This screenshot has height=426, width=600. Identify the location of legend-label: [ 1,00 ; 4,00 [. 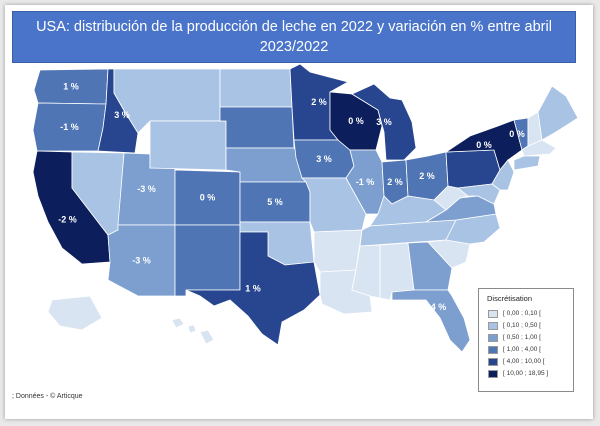
(522, 349).